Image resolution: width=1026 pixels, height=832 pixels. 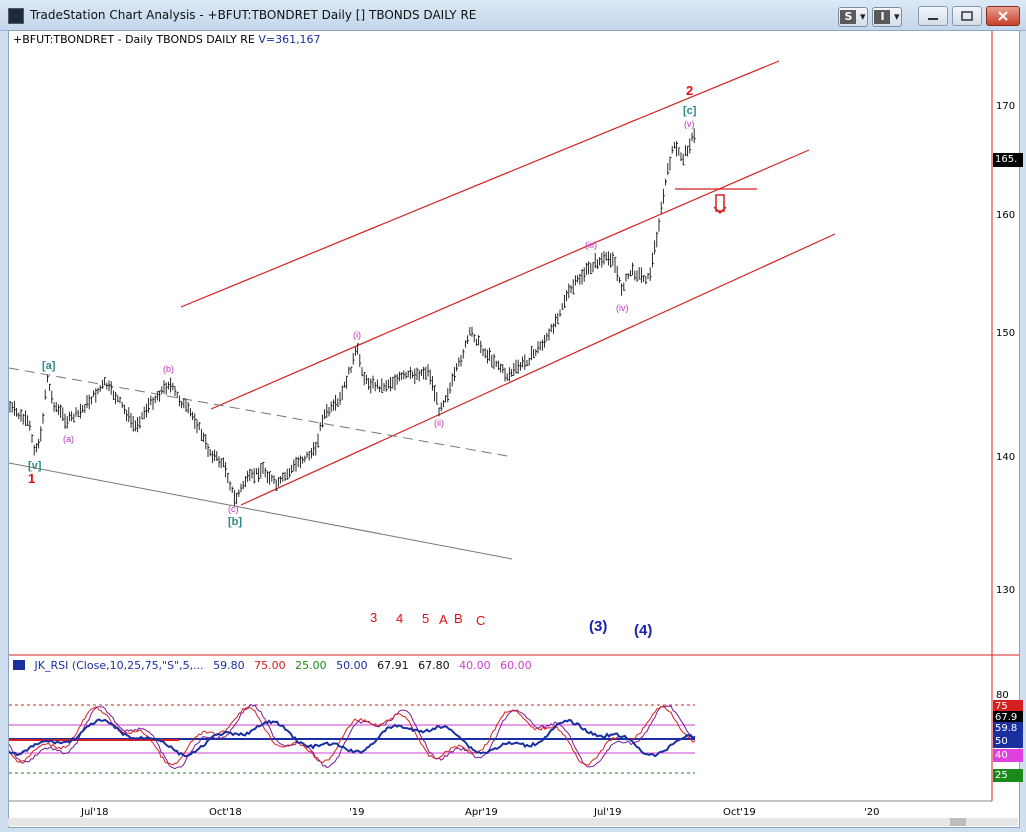 I want to click on close-icon, so click(x=1003, y=16).